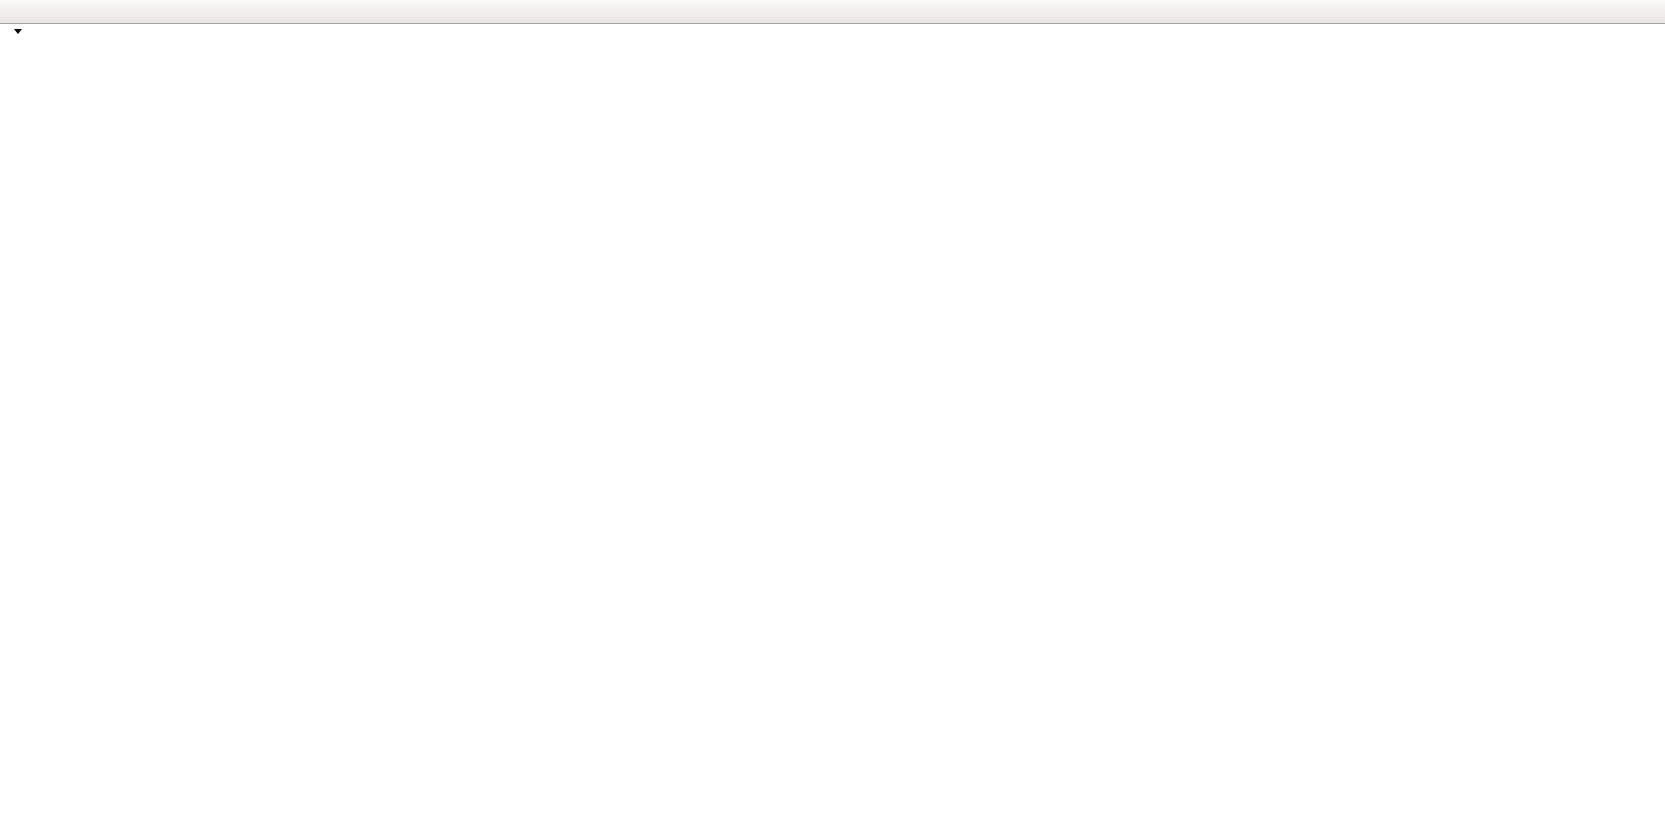 This screenshot has width=1665, height=832. I want to click on toolbar, so click(832, 12).